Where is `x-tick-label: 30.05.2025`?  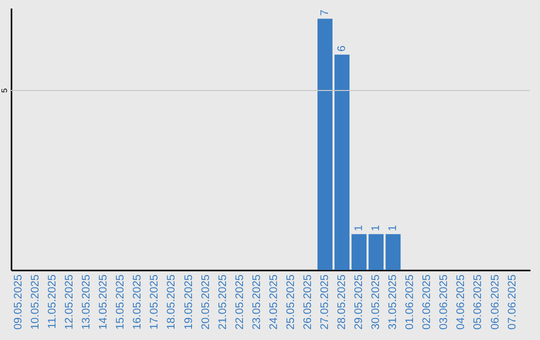
x-tick-label: 30.05.2025 is located at coordinates (376, 302).